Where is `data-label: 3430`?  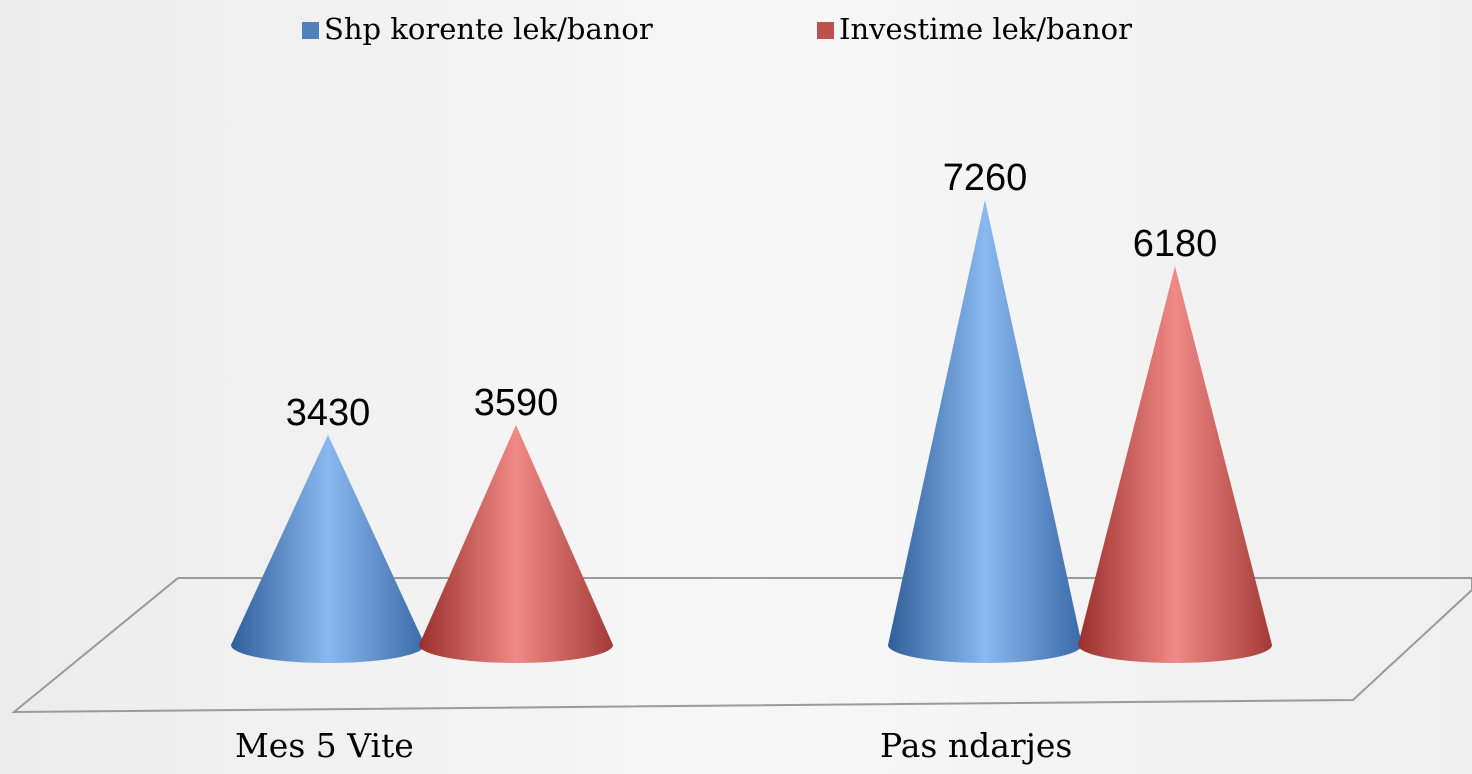 data-label: 3430 is located at coordinates (328, 413).